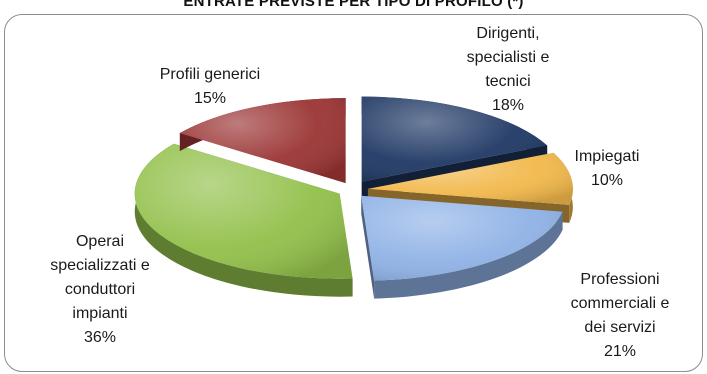 This screenshot has width=707, height=374. What do you see at coordinates (508, 105) in the screenshot?
I see `slice-percent: 18%` at bounding box center [508, 105].